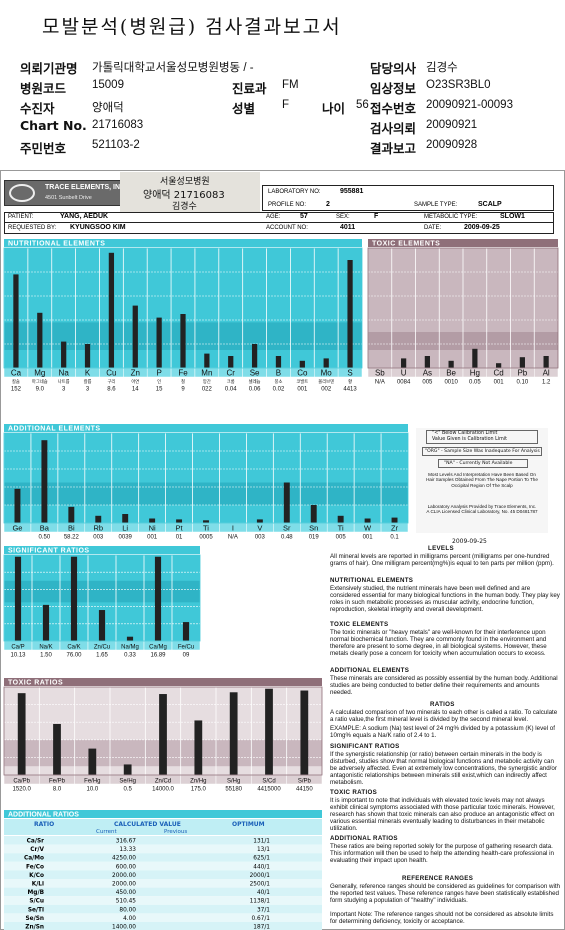 This screenshot has height=930, width=565. I want to click on ratio-current: 2000.00, so click(124, 885).